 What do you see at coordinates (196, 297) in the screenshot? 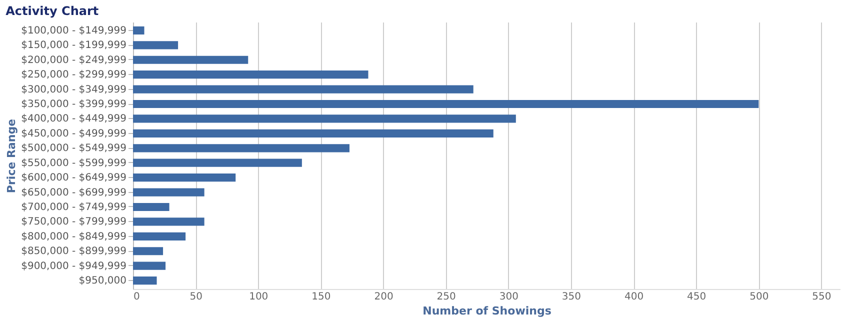
I see `x-tick-label: 50` at bounding box center [196, 297].